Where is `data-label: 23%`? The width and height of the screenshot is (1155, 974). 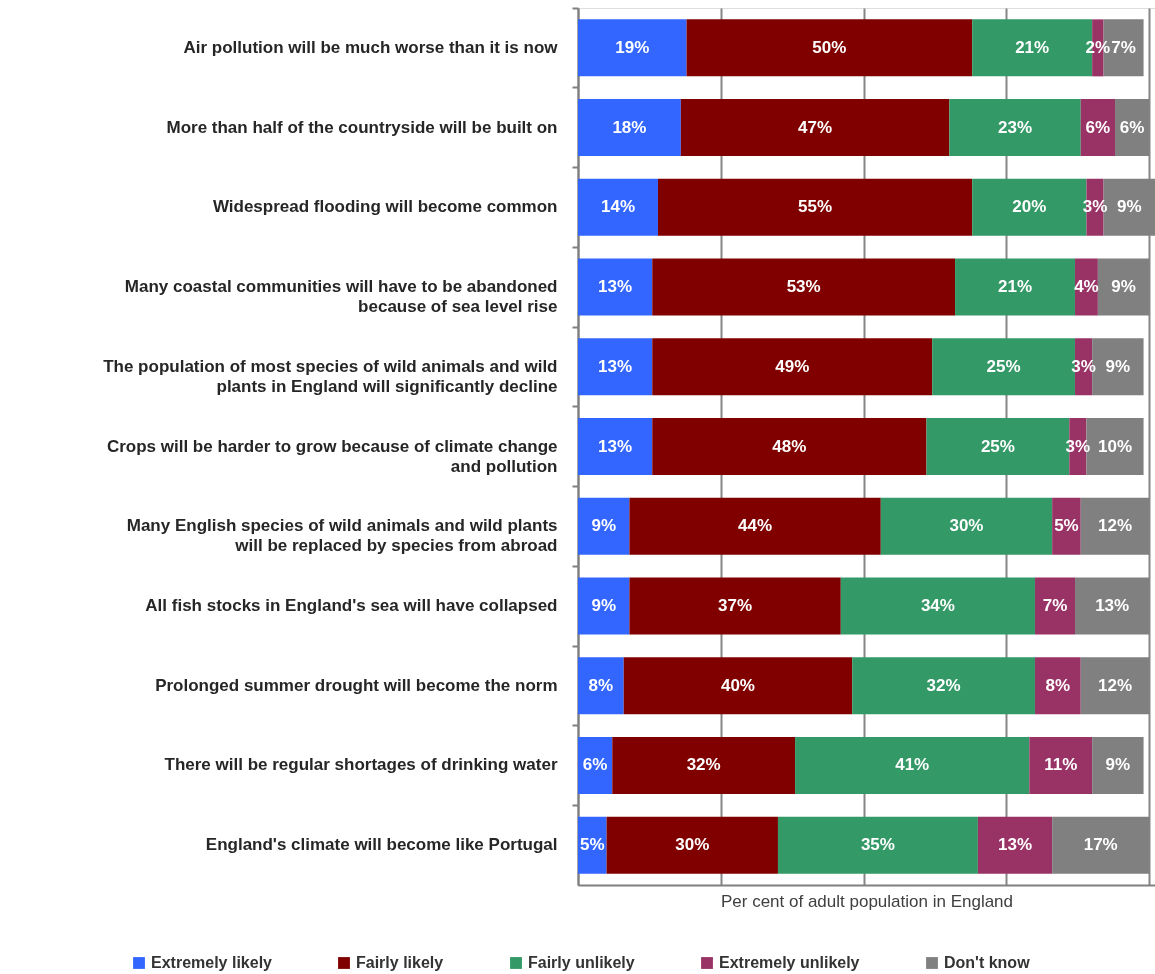 data-label: 23% is located at coordinates (1015, 127).